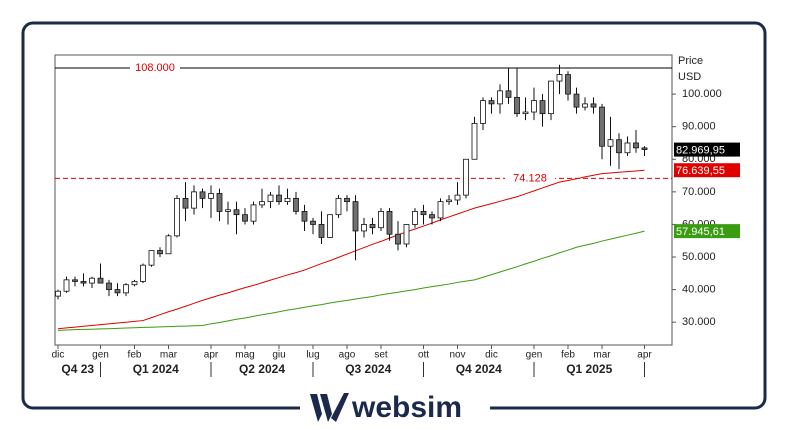 This screenshot has width=788, height=430. I want to click on y-tick-label: 50.000, so click(699, 257).